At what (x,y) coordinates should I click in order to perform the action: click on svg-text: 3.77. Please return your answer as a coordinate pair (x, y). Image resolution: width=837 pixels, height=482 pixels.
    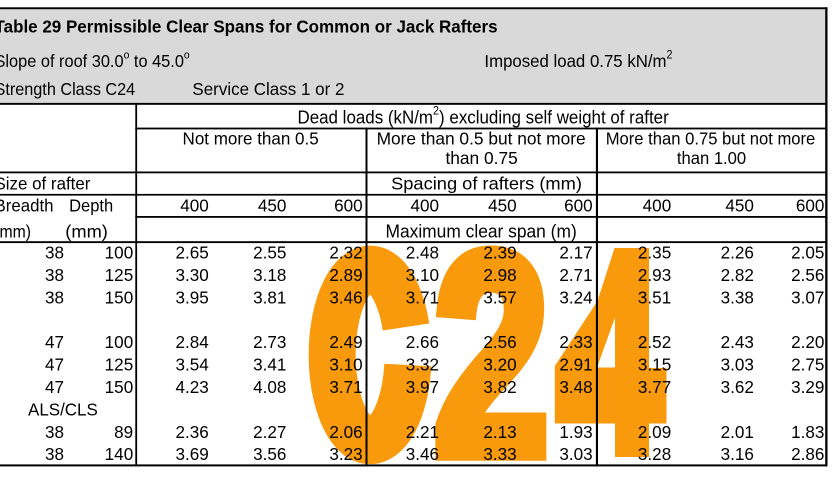
    Looking at the image, I should click on (654, 387).